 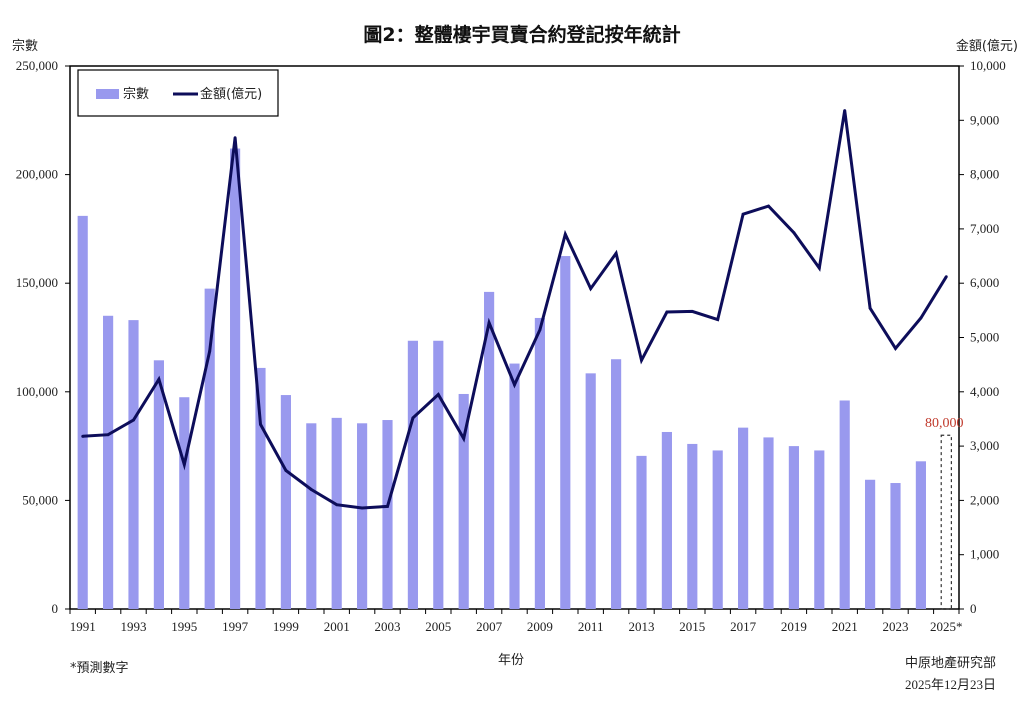 I want to click on x-tick-label: 2003, so click(x=388, y=626).